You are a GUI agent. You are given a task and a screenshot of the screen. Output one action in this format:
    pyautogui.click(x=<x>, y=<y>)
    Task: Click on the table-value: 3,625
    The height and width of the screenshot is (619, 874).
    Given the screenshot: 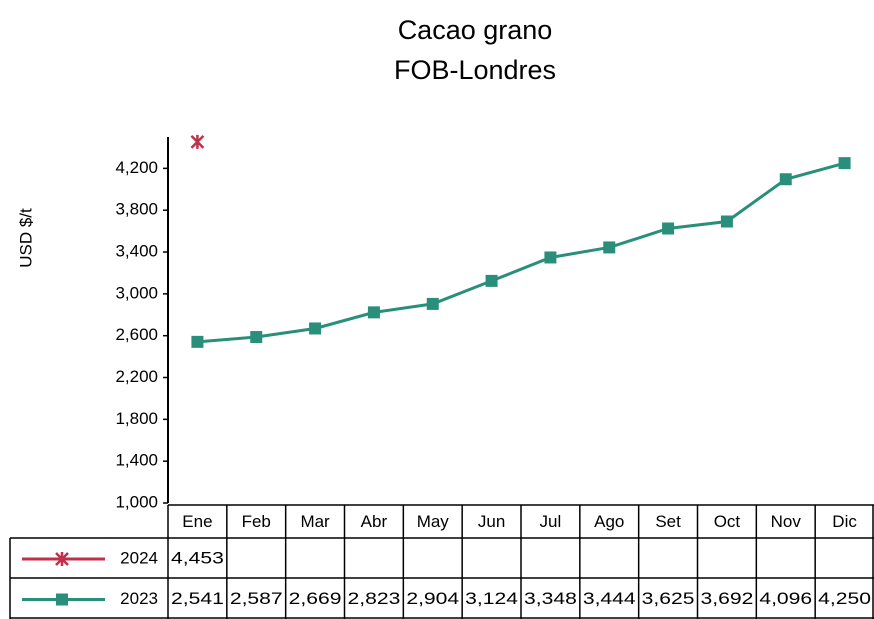 What is the action you would take?
    pyautogui.click(x=668, y=598)
    